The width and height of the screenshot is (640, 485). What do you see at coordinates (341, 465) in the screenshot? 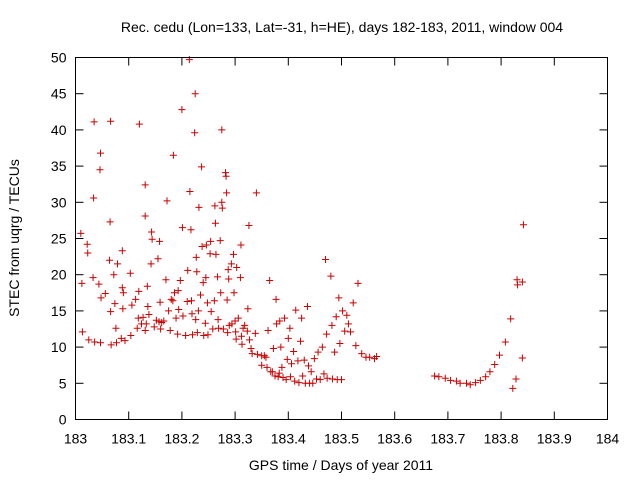
I see `x-axis-label: GPS time / Days of year 2011` at bounding box center [341, 465].